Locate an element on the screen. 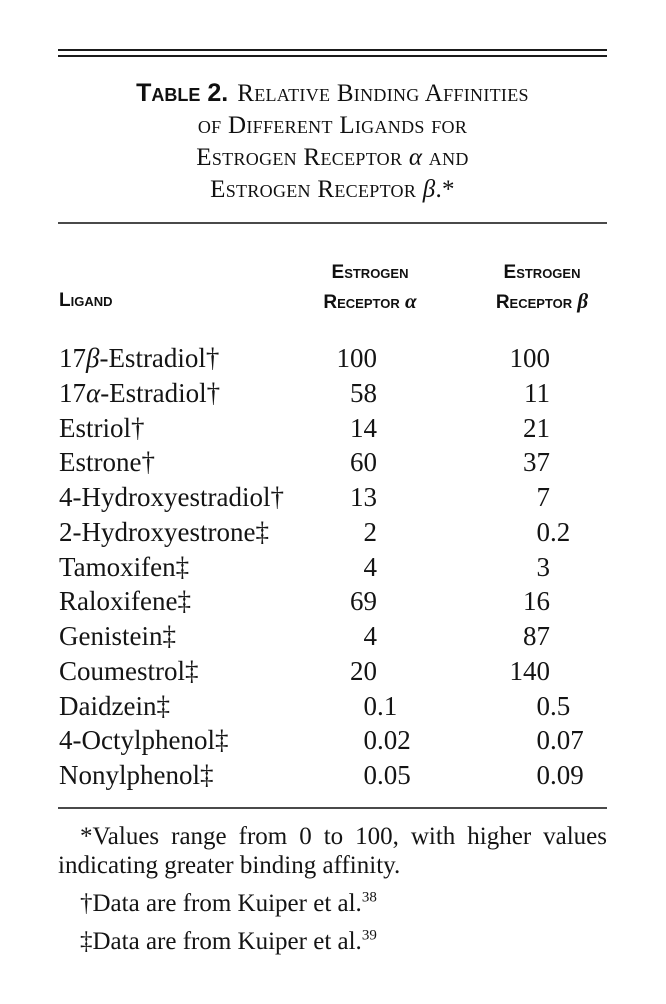 The height and width of the screenshot is (1004, 666). header-er-alpha: Estrogen Receptor α is located at coordinates (370, 287).